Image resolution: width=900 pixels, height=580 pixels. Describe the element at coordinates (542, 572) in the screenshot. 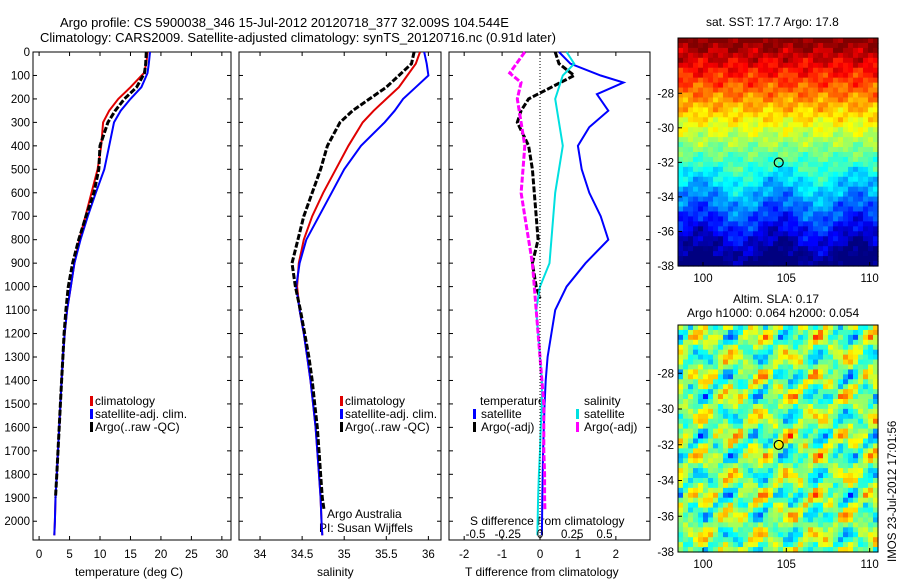

I see `difference-xlabel: T difference from climatology` at that location.